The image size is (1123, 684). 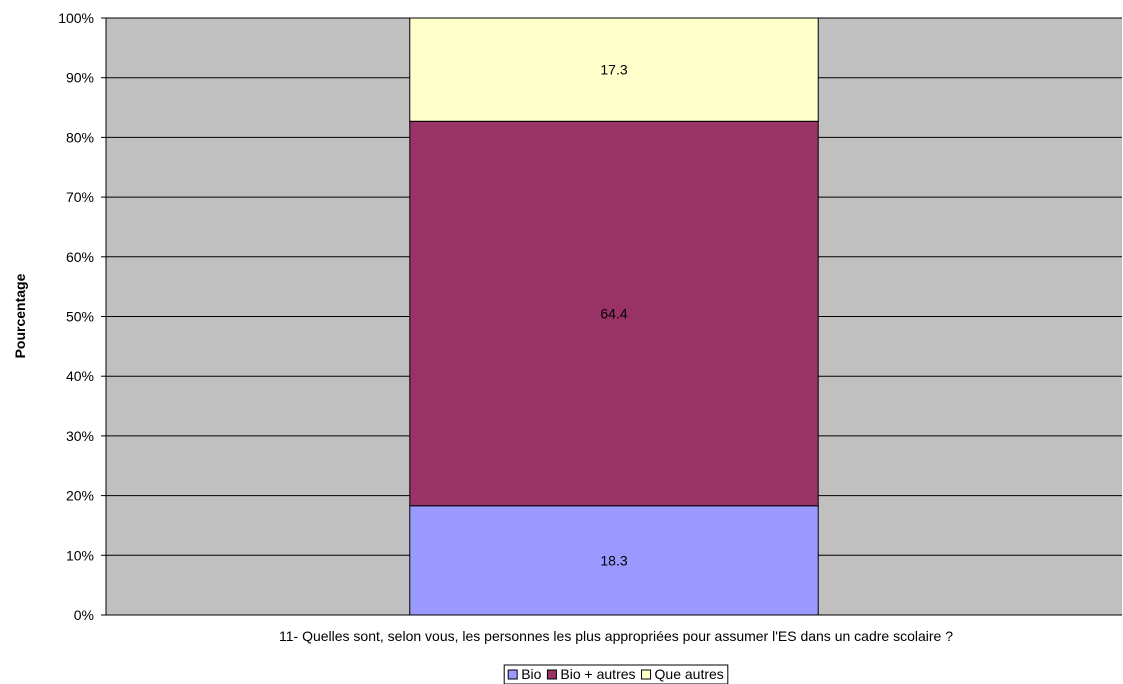 What do you see at coordinates (80, 436) in the screenshot?
I see `y-tick-label: 30%` at bounding box center [80, 436].